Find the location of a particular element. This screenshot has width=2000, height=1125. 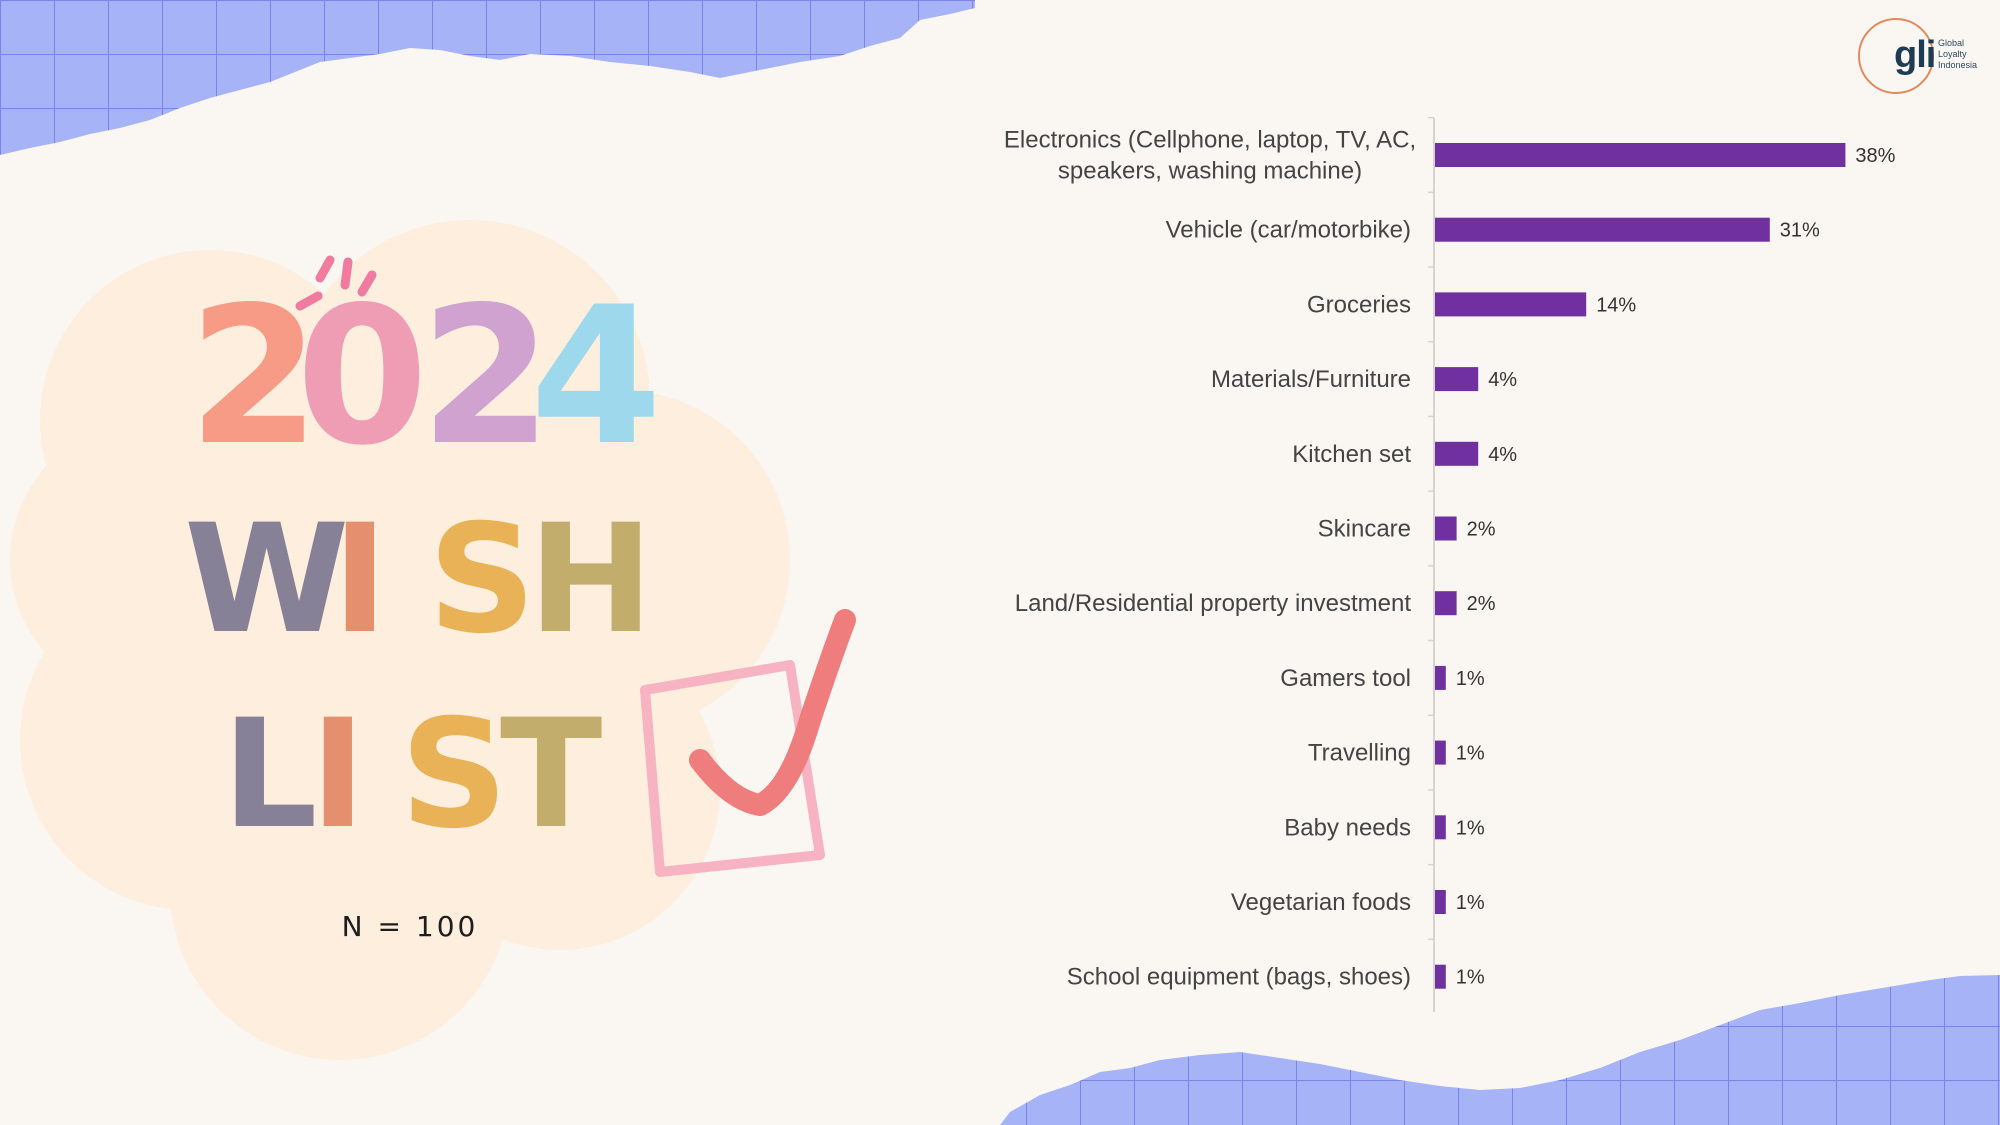

category-label: Gamers tool is located at coordinates (1345, 678).